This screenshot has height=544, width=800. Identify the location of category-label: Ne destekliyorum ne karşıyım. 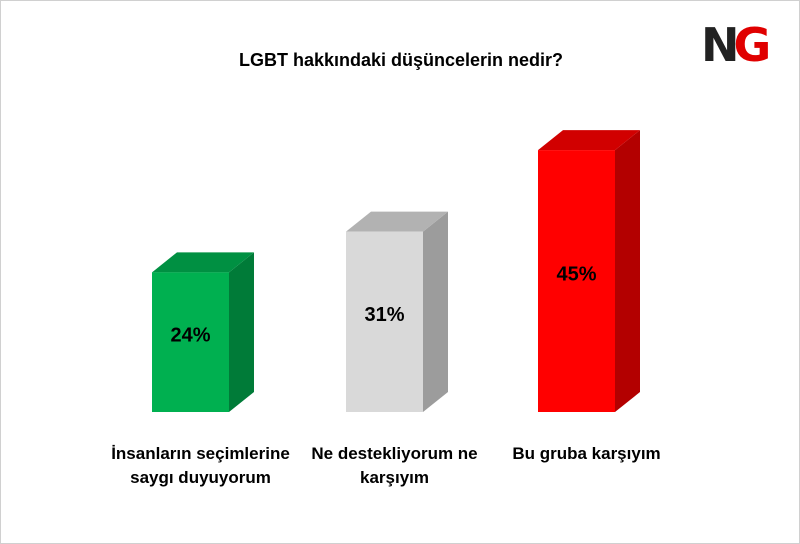
(394, 465).